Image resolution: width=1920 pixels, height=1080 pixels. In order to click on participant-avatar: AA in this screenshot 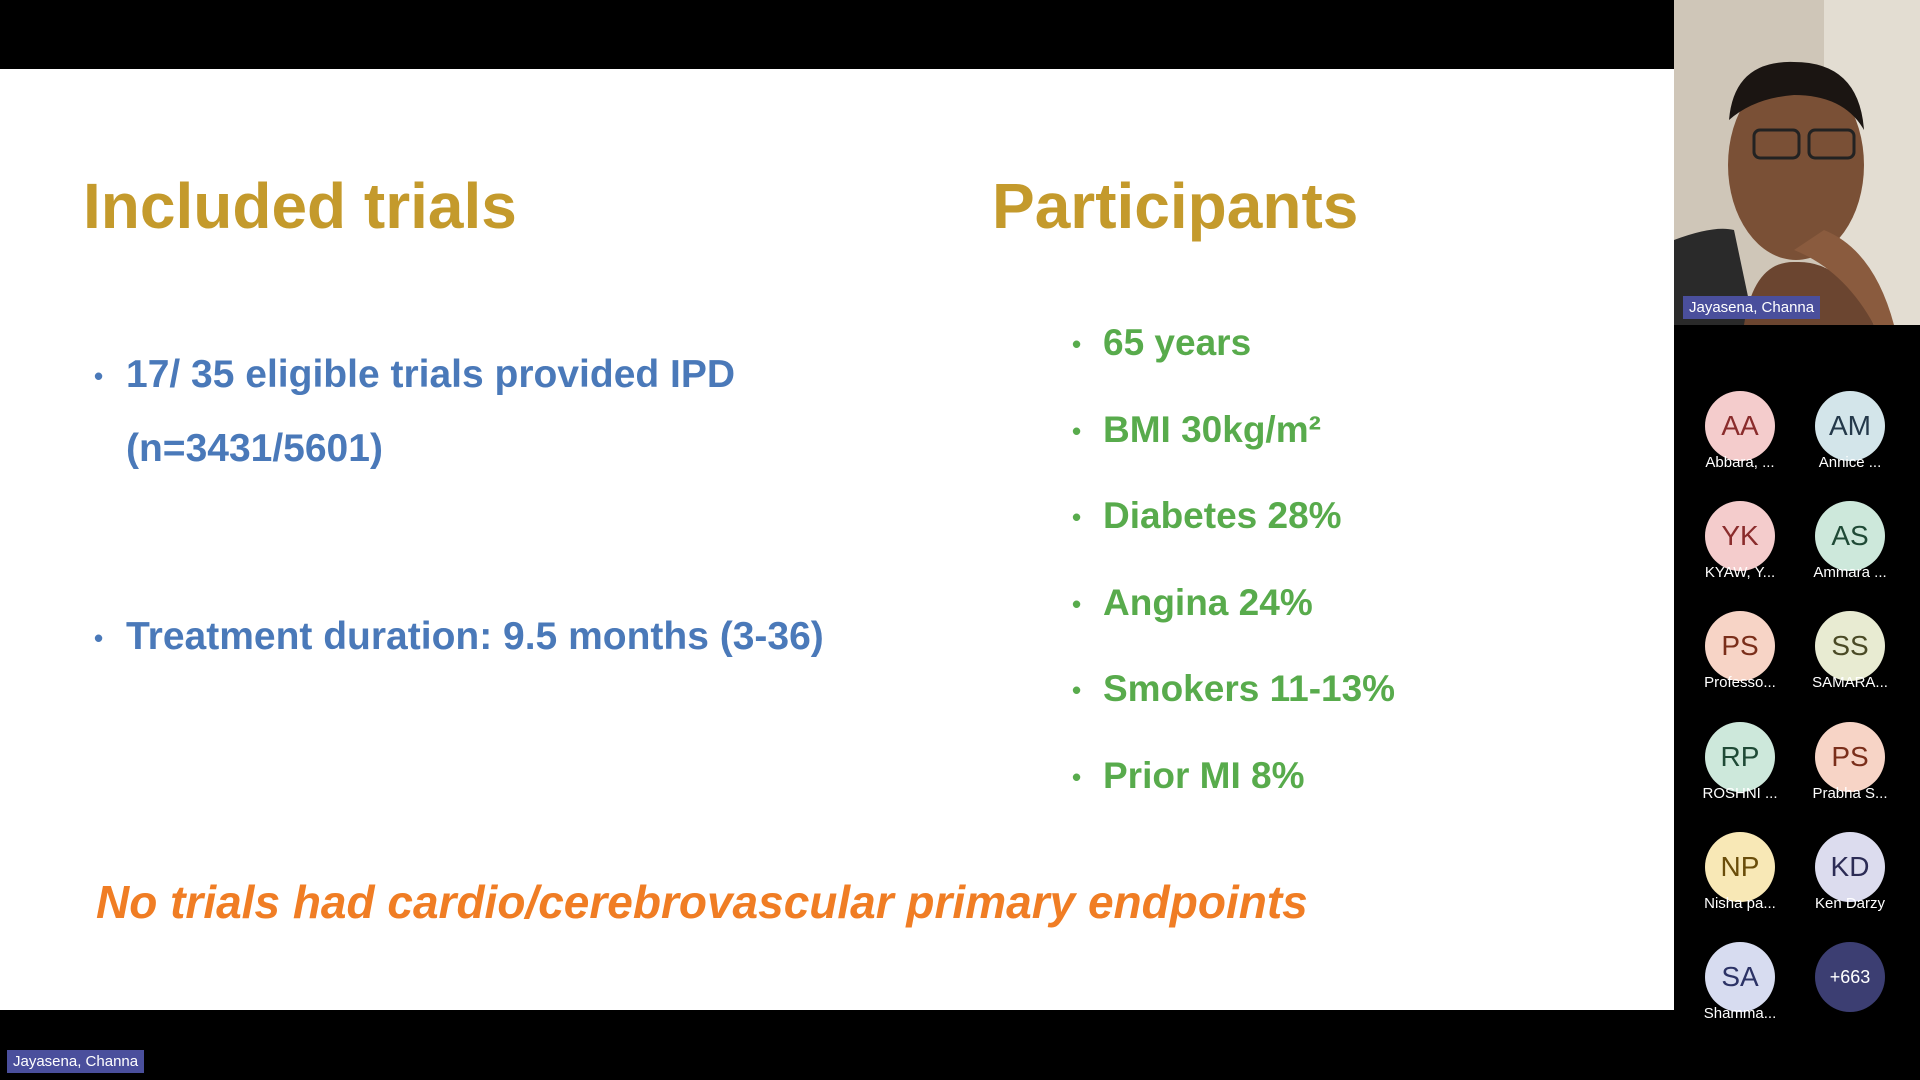, I will do `click(1740, 426)`.